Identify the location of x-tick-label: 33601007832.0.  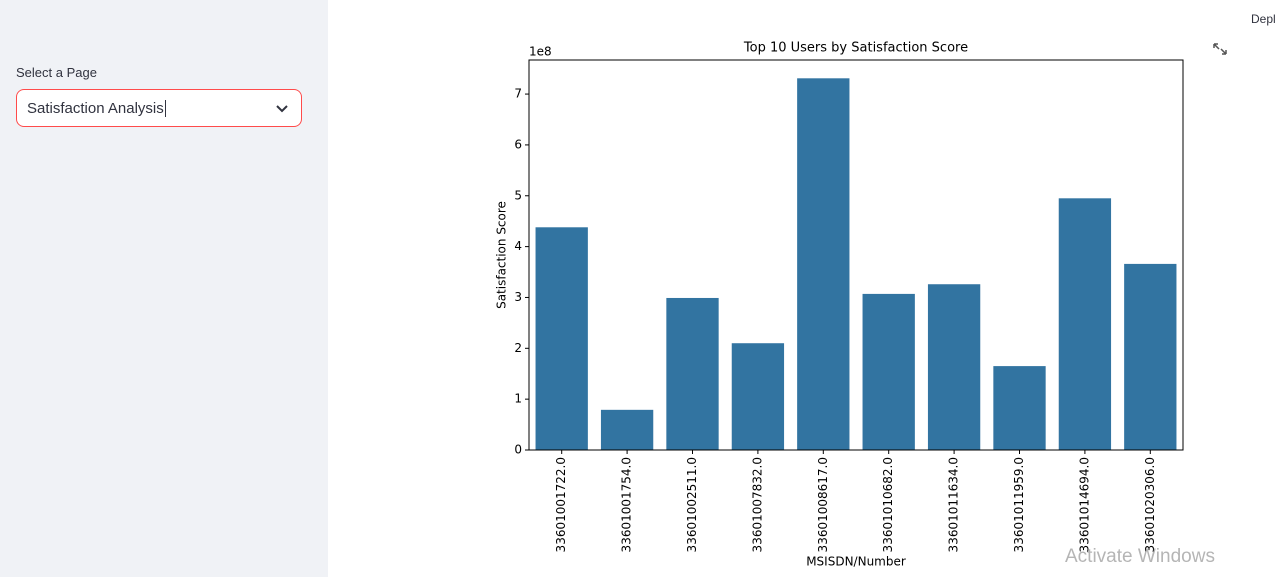
(757, 504).